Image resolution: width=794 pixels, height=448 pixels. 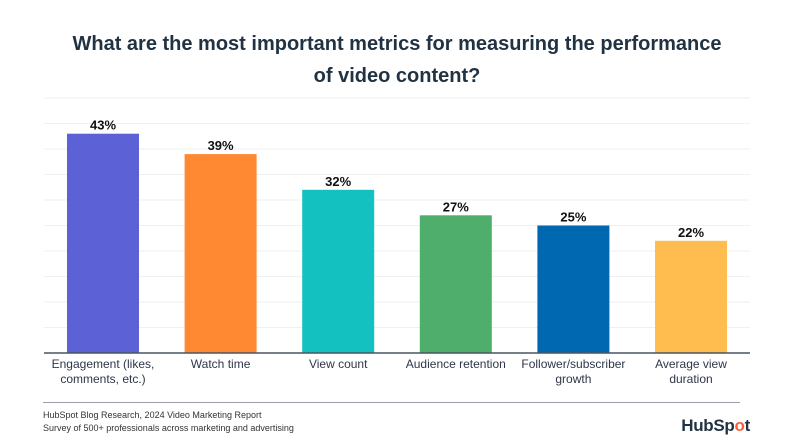 What do you see at coordinates (690, 379) in the screenshot?
I see `category-label: duration` at bounding box center [690, 379].